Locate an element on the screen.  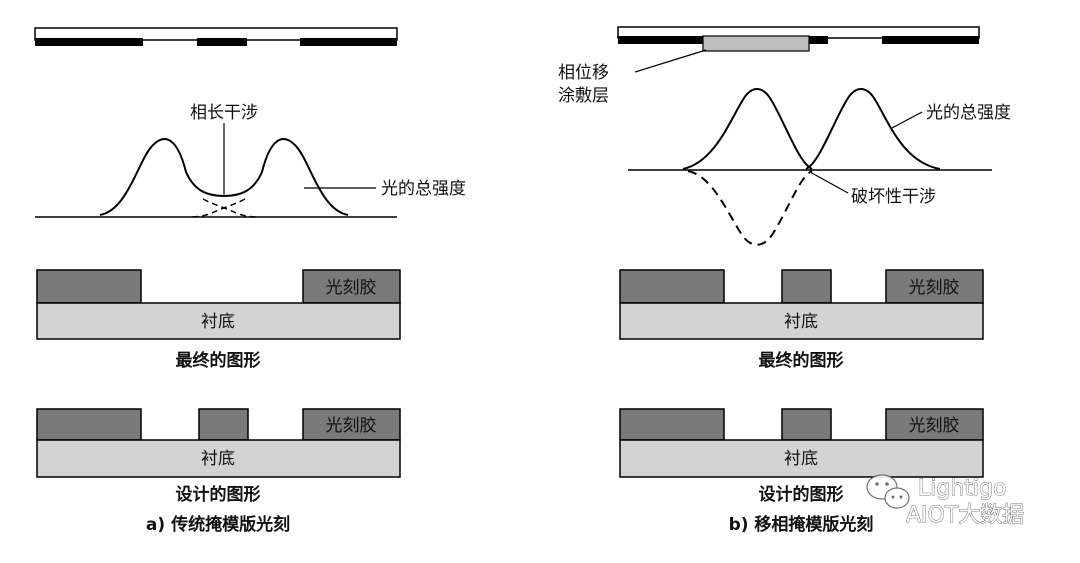
design-pattern-caption-a: 设计的图形 is located at coordinates (218, 494).